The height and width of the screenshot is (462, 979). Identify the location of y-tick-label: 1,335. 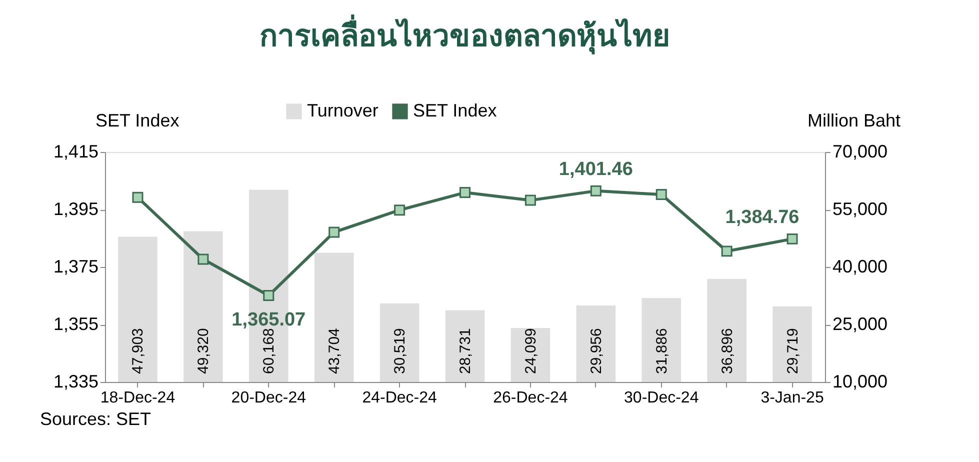
(75, 382).